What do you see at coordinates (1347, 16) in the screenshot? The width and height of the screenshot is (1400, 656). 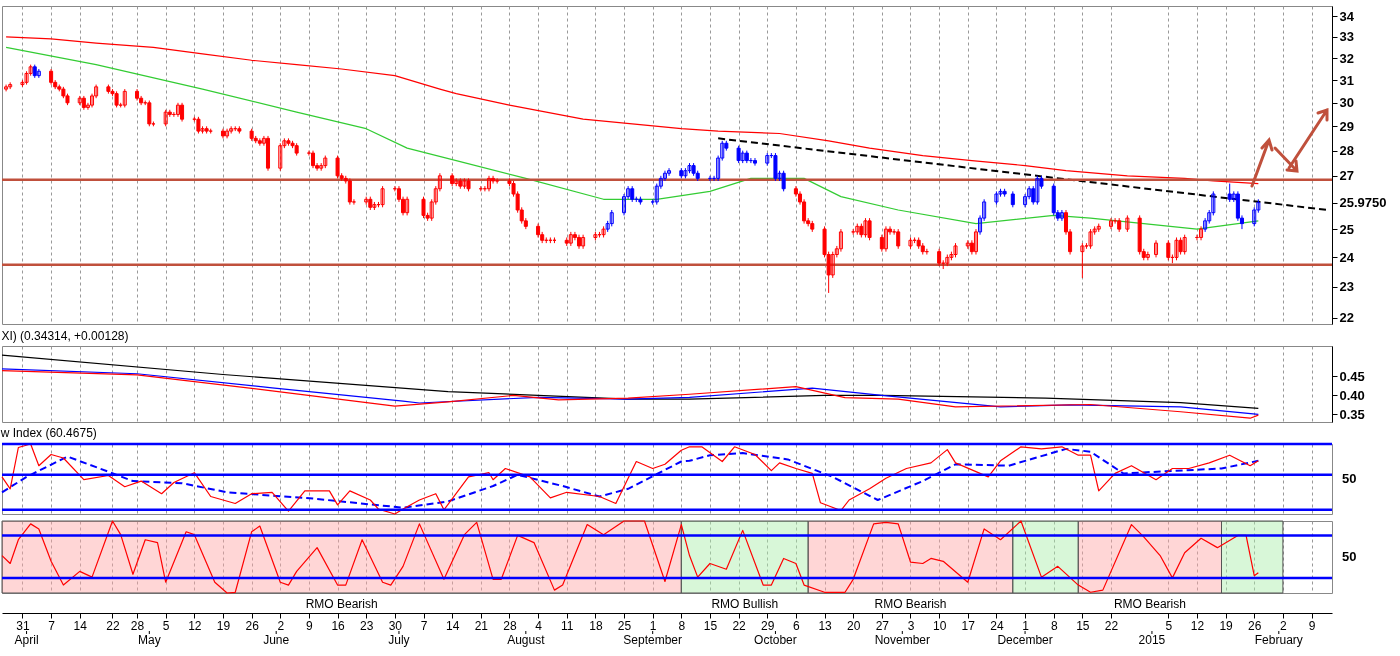 I see `y-tick-label: 34` at bounding box center [1347, 16].